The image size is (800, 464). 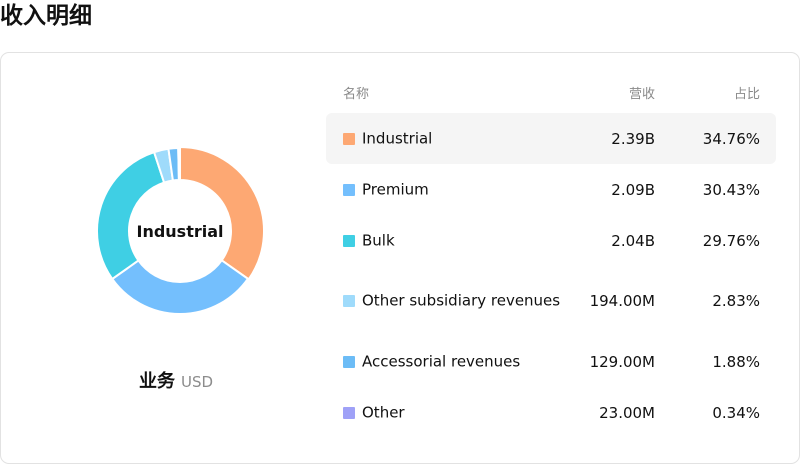 What do you see at coordinates (627, 412) in the screenshot?
I see `row-revenue: 23.00M` at bounding box center [627, 412].